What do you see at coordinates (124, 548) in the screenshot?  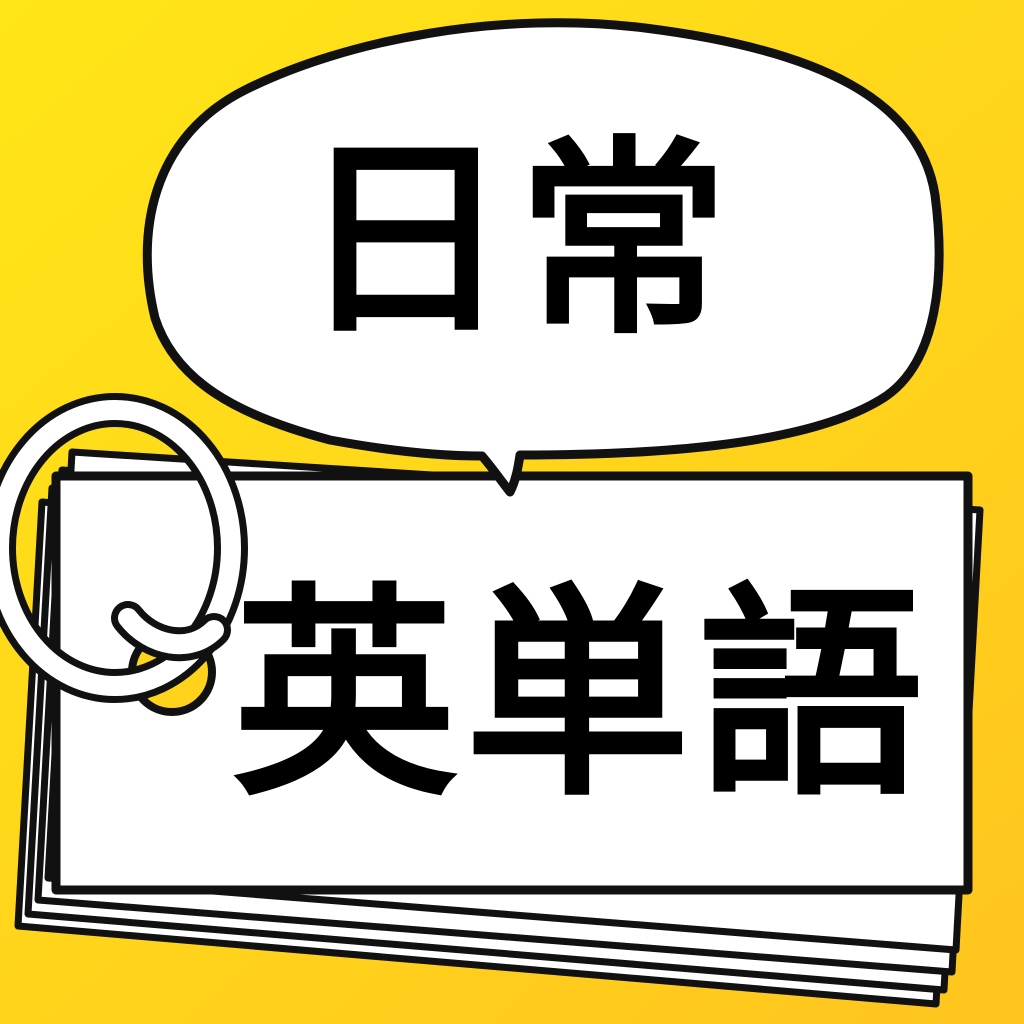 I see `binder-ring-icon` at bounding box center [124, 548].